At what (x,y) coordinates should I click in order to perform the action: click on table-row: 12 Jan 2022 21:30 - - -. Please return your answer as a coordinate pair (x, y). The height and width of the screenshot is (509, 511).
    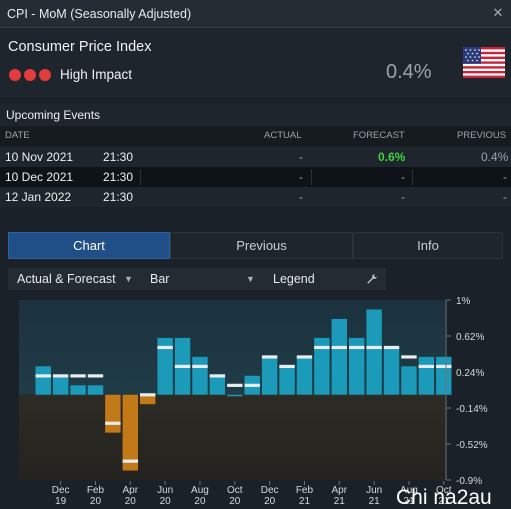
    Looking at the image, I should click on (255, 197).